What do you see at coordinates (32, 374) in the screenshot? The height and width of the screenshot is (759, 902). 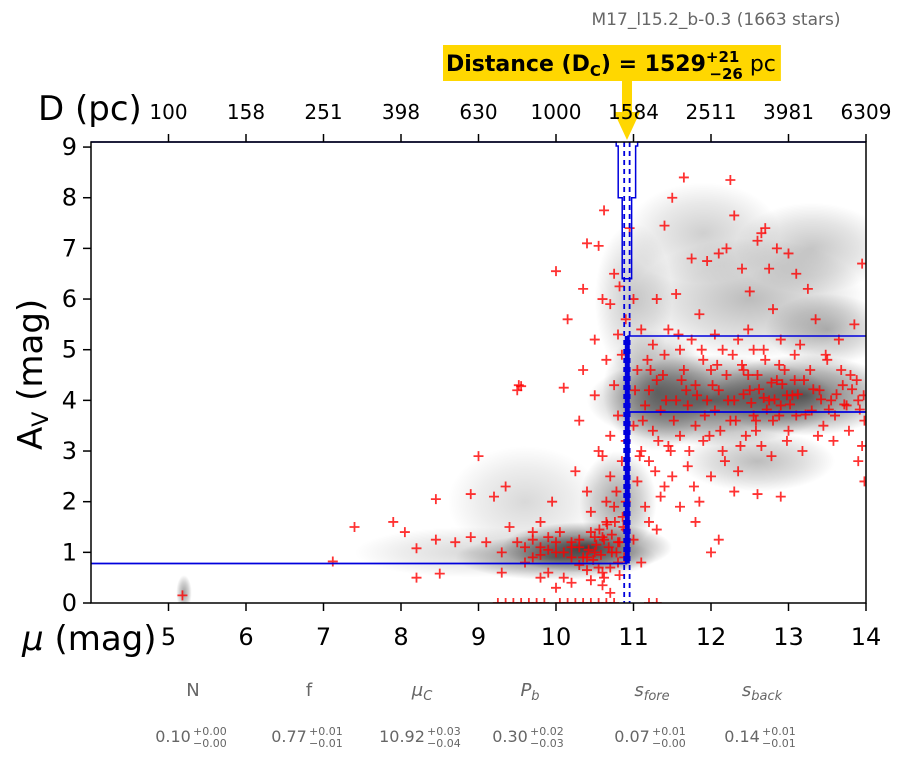 I see `y-axis-label: AV (mag)` at bounding box center [32, 374].